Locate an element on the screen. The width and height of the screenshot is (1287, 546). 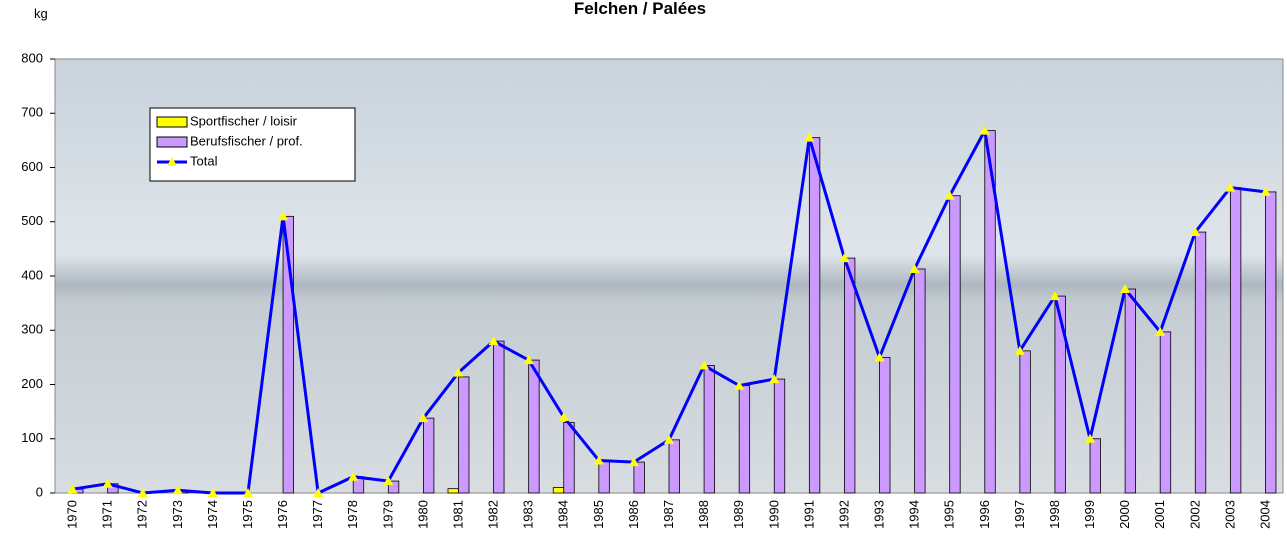
x-tick-label: 1994 is located at coordinates (914, 514).